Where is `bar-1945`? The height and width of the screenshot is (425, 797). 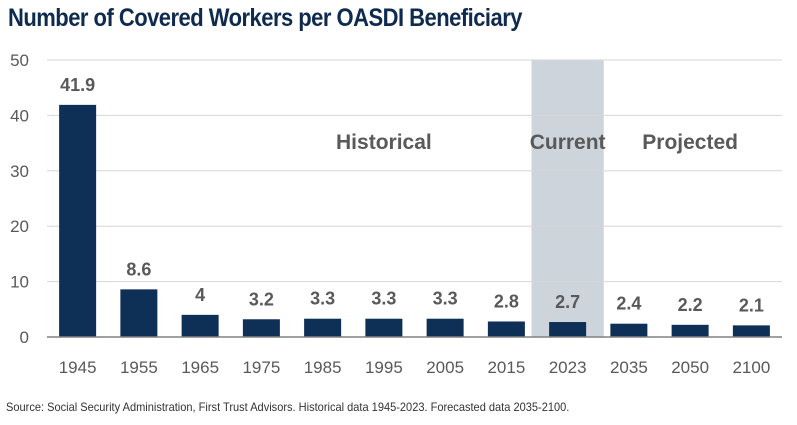 bar-1945 is located at coordinates (78, 221).